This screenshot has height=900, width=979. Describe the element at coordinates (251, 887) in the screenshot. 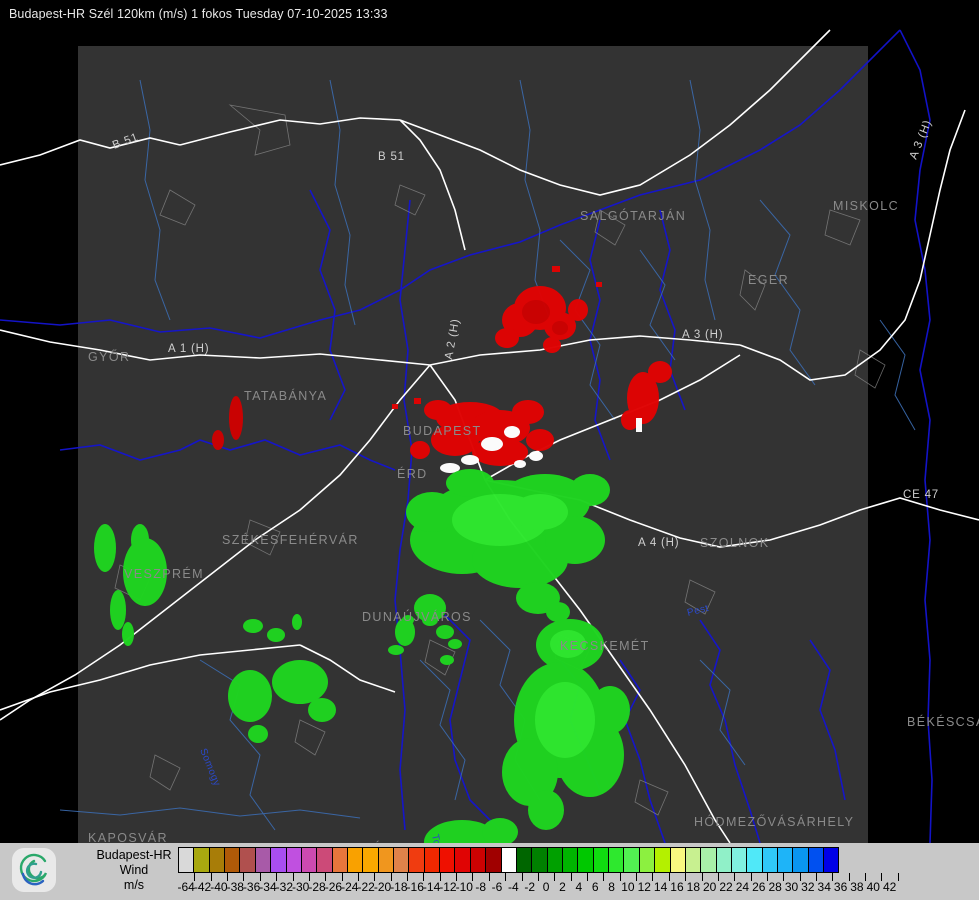

I see `legend-tick-label-4: -36` at that location.